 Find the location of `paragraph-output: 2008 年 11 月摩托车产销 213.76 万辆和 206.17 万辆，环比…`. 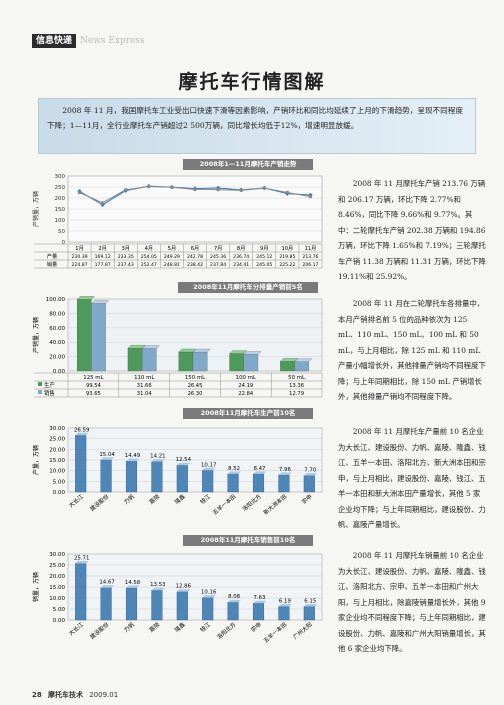

paragraph-output: 2008 年 11 月摩托车产销 213.76 万辆和 206.17 万辆，环比… is located at coordinates (412, 230).